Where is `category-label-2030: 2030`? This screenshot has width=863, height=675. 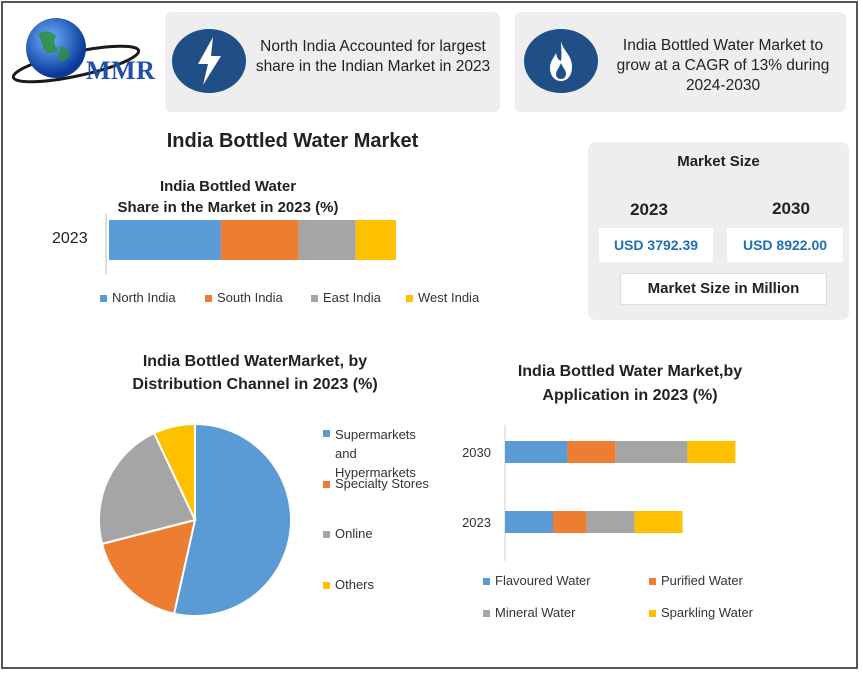 category-label-2030: 2030 is located at coordinates (476, 452).